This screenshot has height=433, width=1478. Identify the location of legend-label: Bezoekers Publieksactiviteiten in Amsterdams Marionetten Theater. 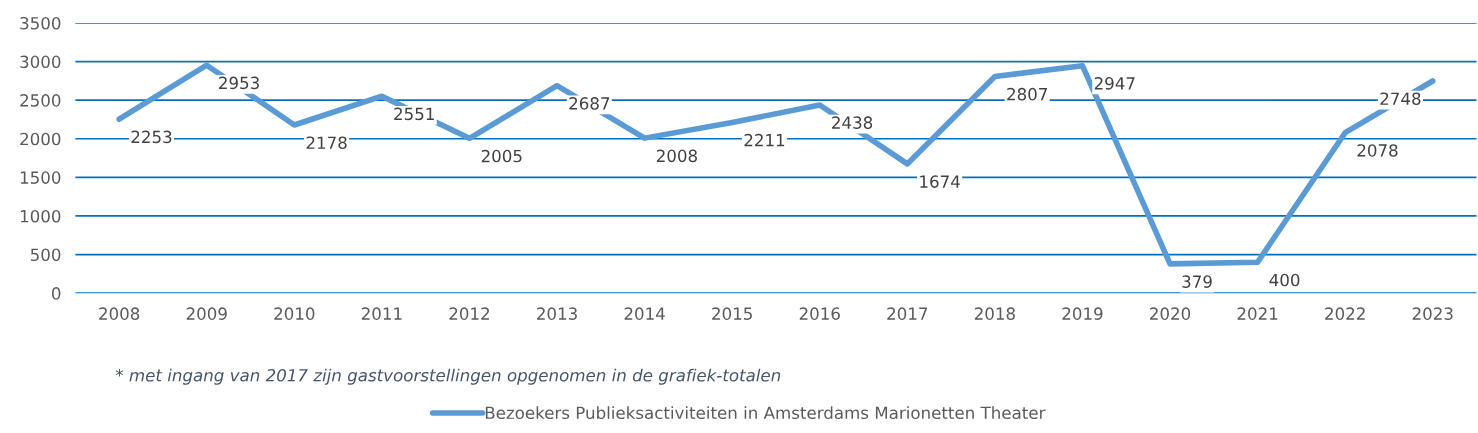
(765, 413).